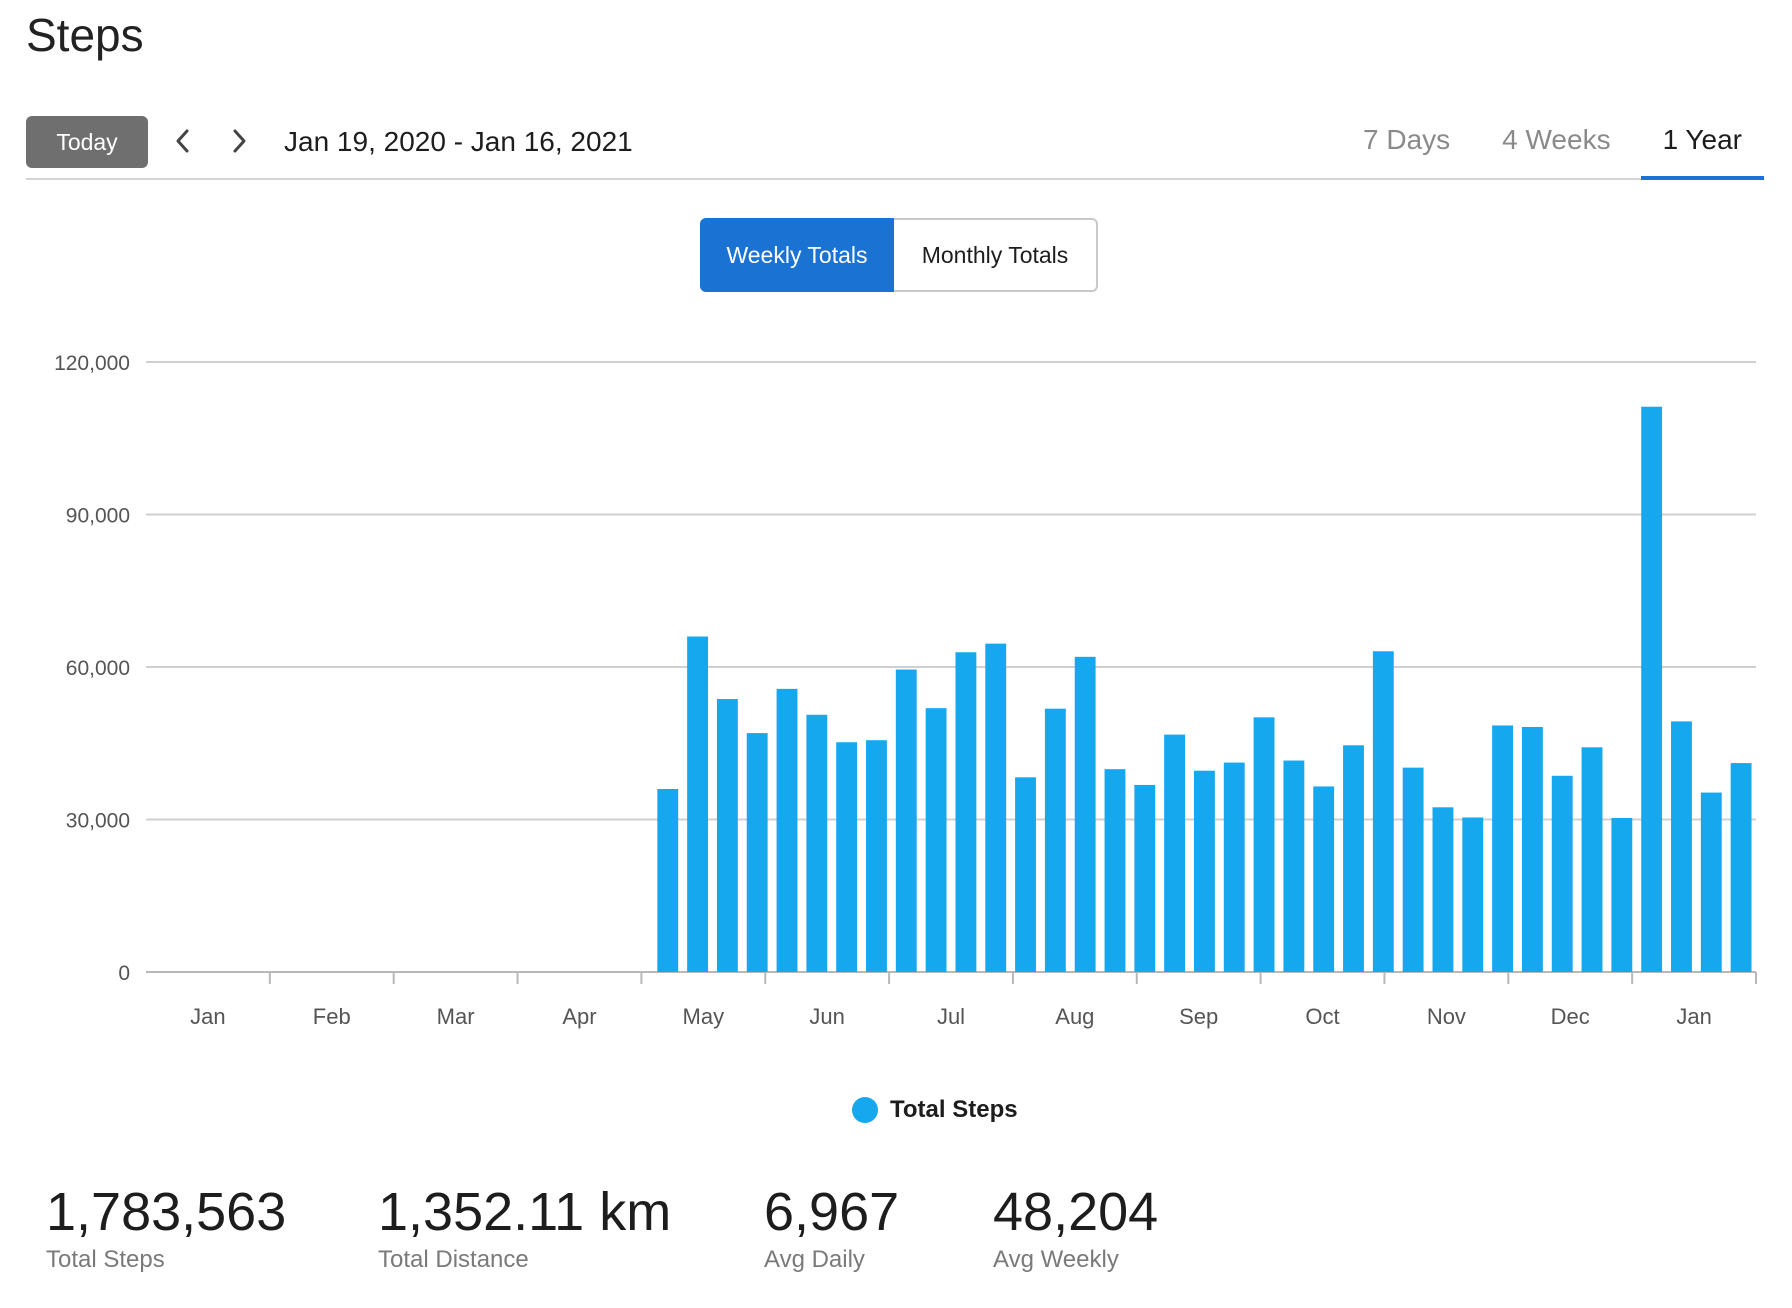  I want to click on today-button: Today, so click(87, 142).